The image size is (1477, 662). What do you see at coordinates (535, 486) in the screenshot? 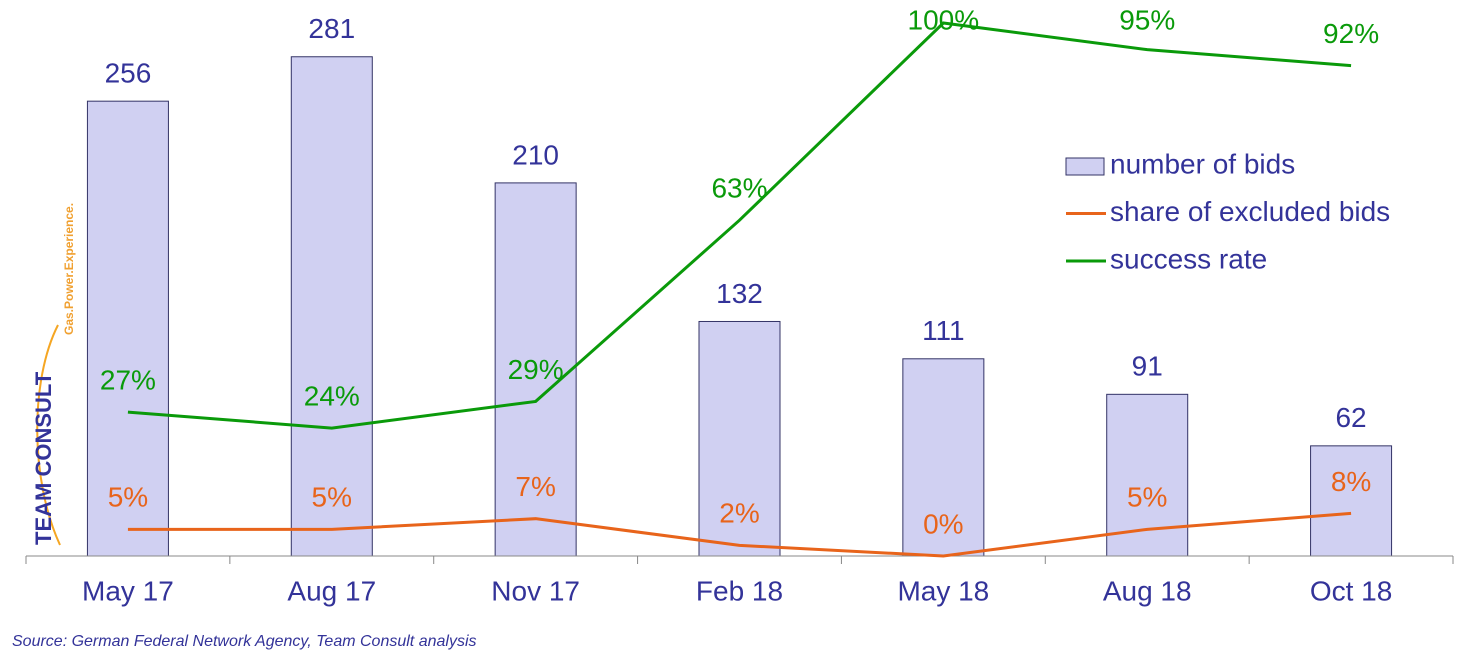
I see `line-value-label: 7%` at bounding box center [535, 486].